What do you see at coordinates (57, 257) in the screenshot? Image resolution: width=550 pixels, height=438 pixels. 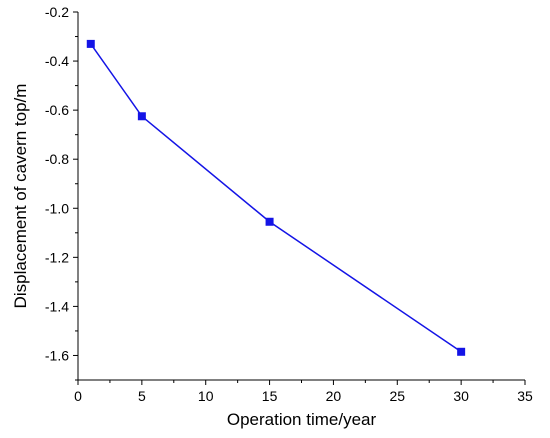 I see `y-tick-label: -1.2` at bounding box center [57, 257].